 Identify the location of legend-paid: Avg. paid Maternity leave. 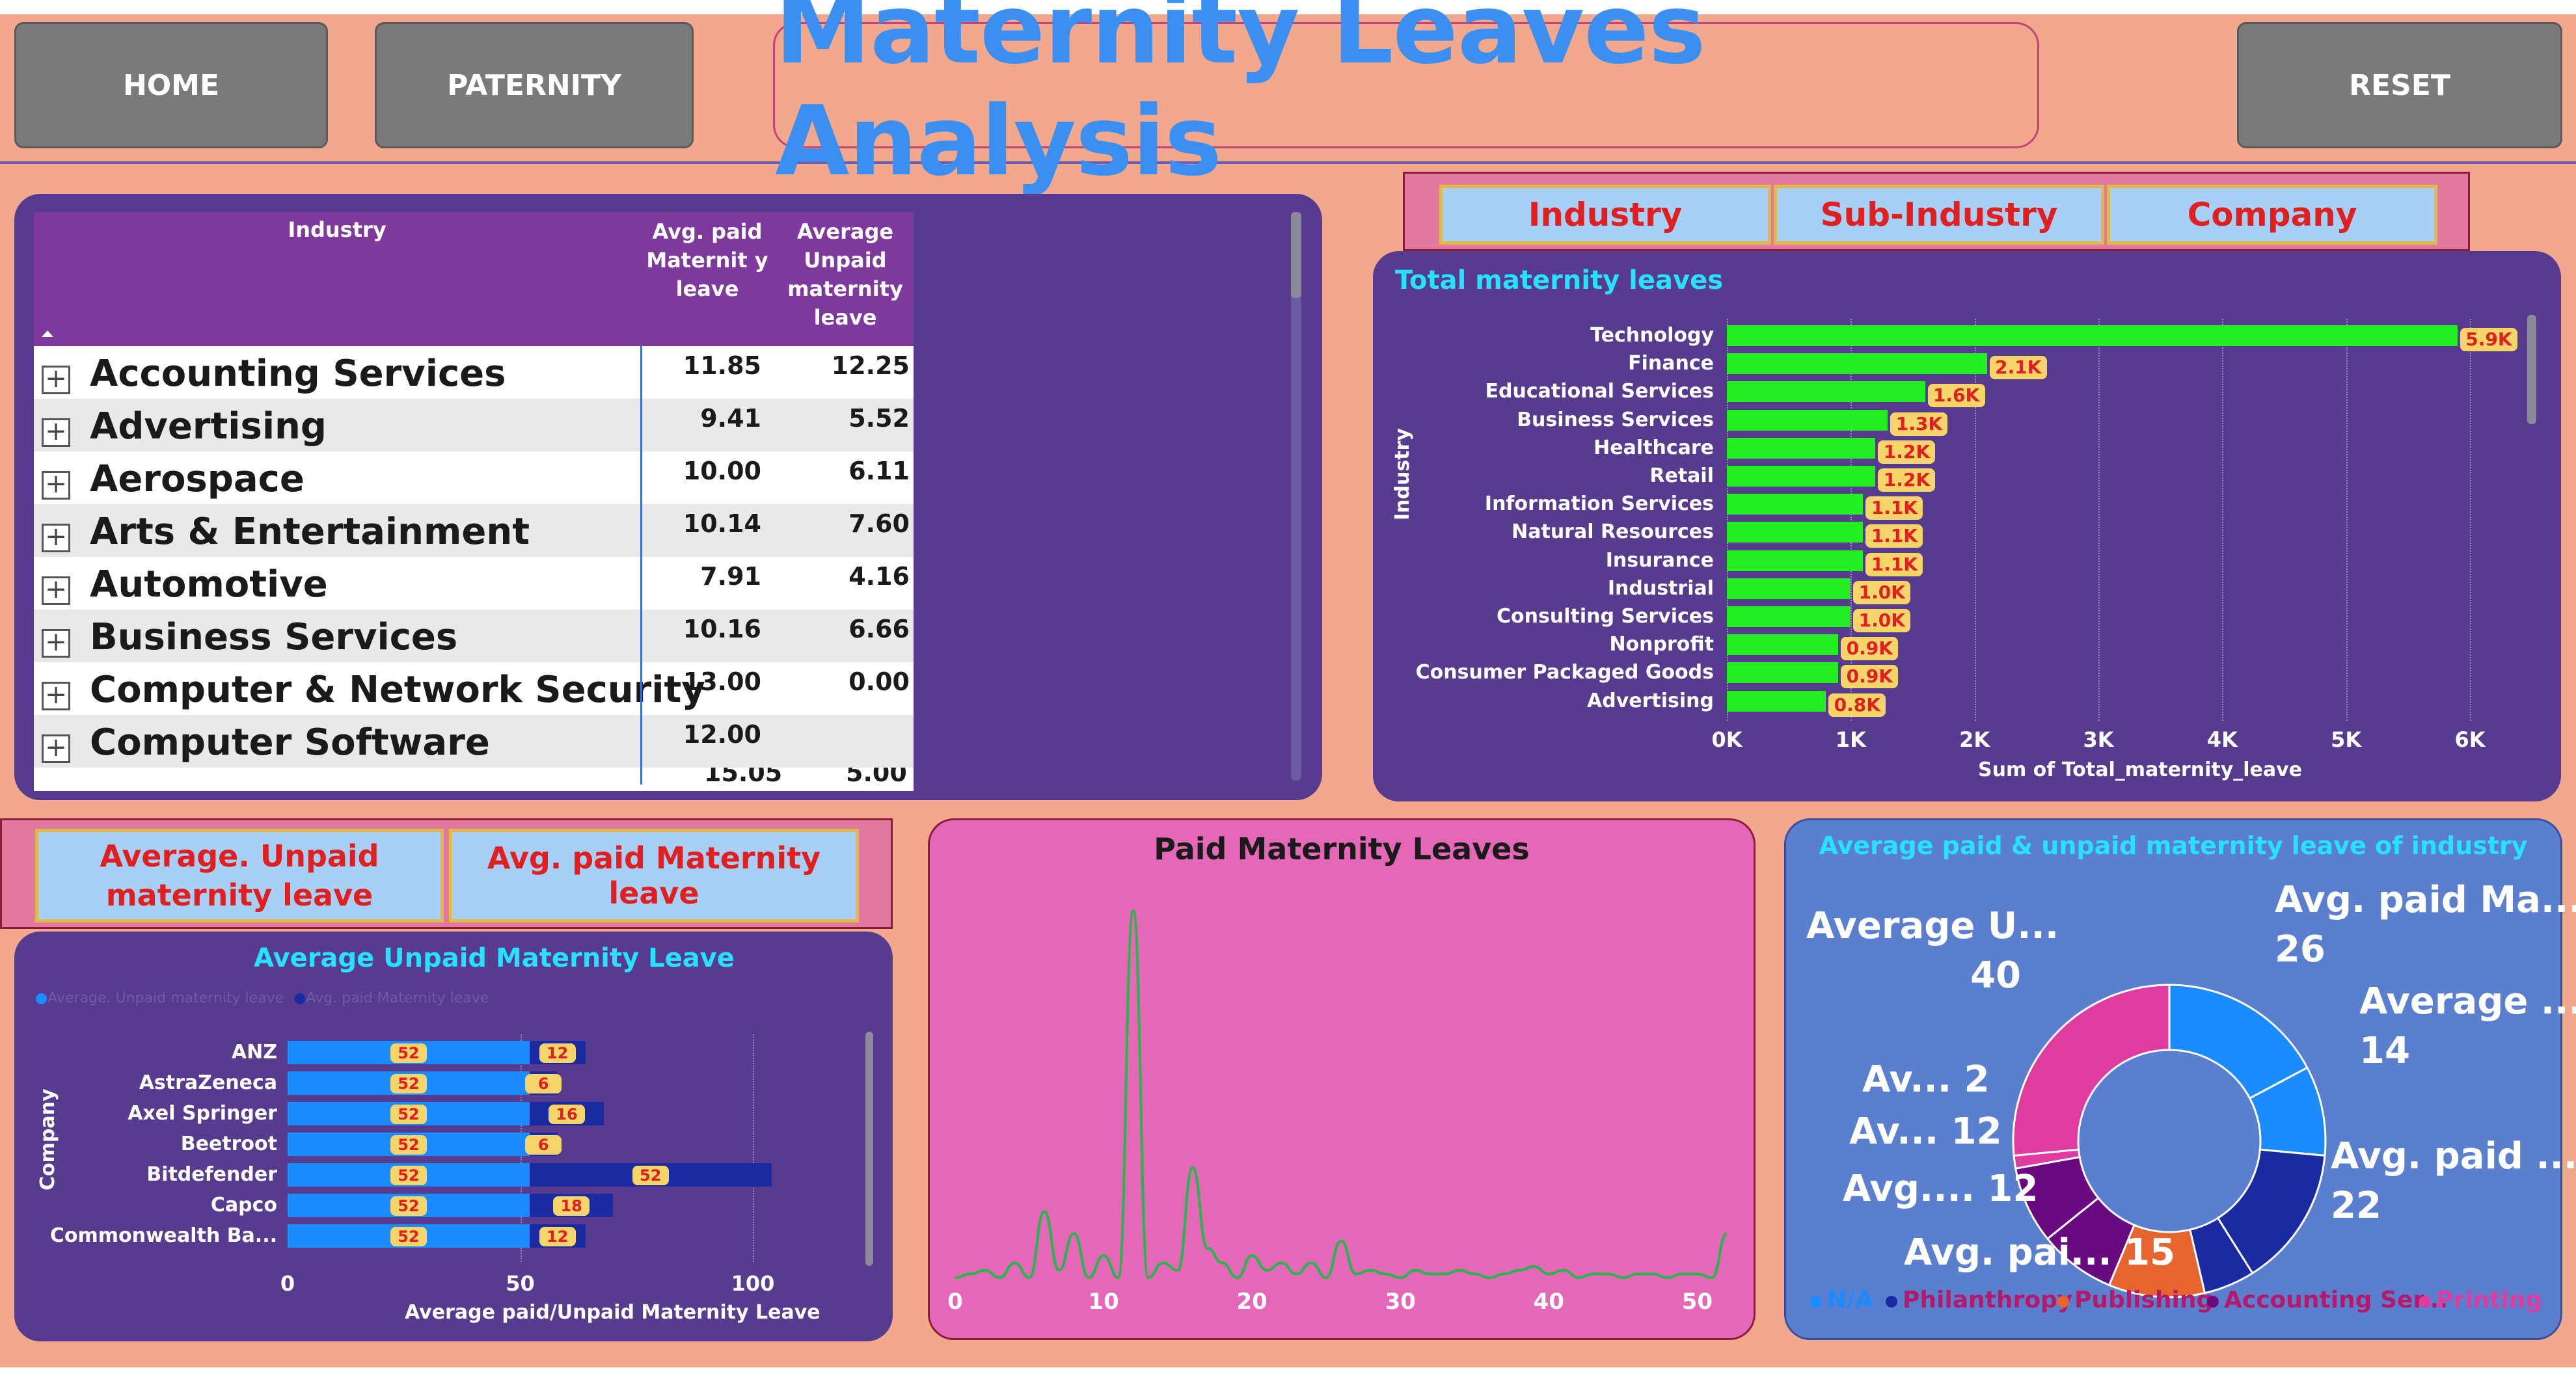
(397, 998).